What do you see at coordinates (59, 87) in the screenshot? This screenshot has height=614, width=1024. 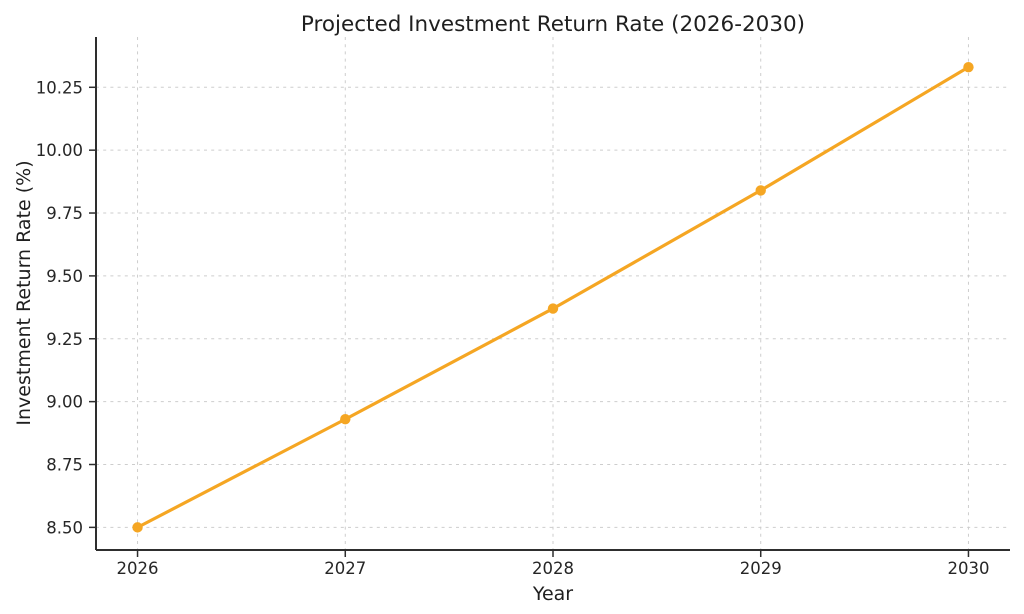 I see `y-tick-label: 10.25` at bounding box center [59, 87].